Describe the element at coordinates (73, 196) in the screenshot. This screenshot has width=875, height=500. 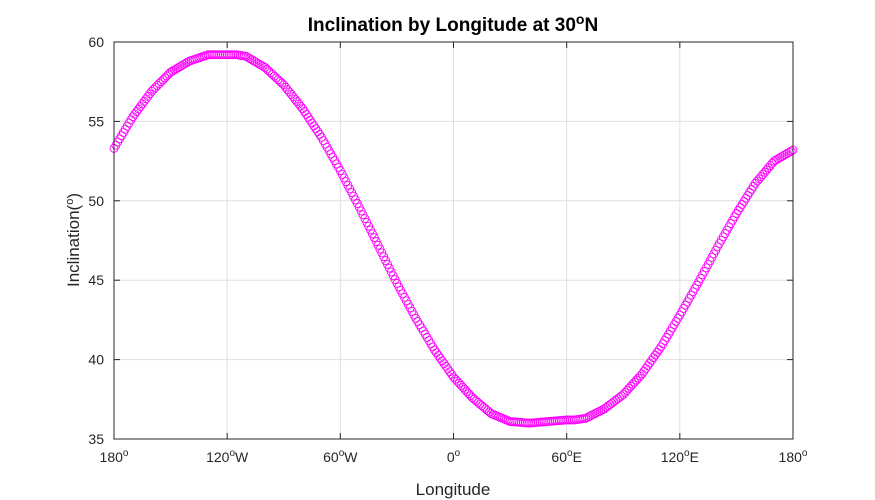
I see `y-axis-label-suffix: )` at that location.